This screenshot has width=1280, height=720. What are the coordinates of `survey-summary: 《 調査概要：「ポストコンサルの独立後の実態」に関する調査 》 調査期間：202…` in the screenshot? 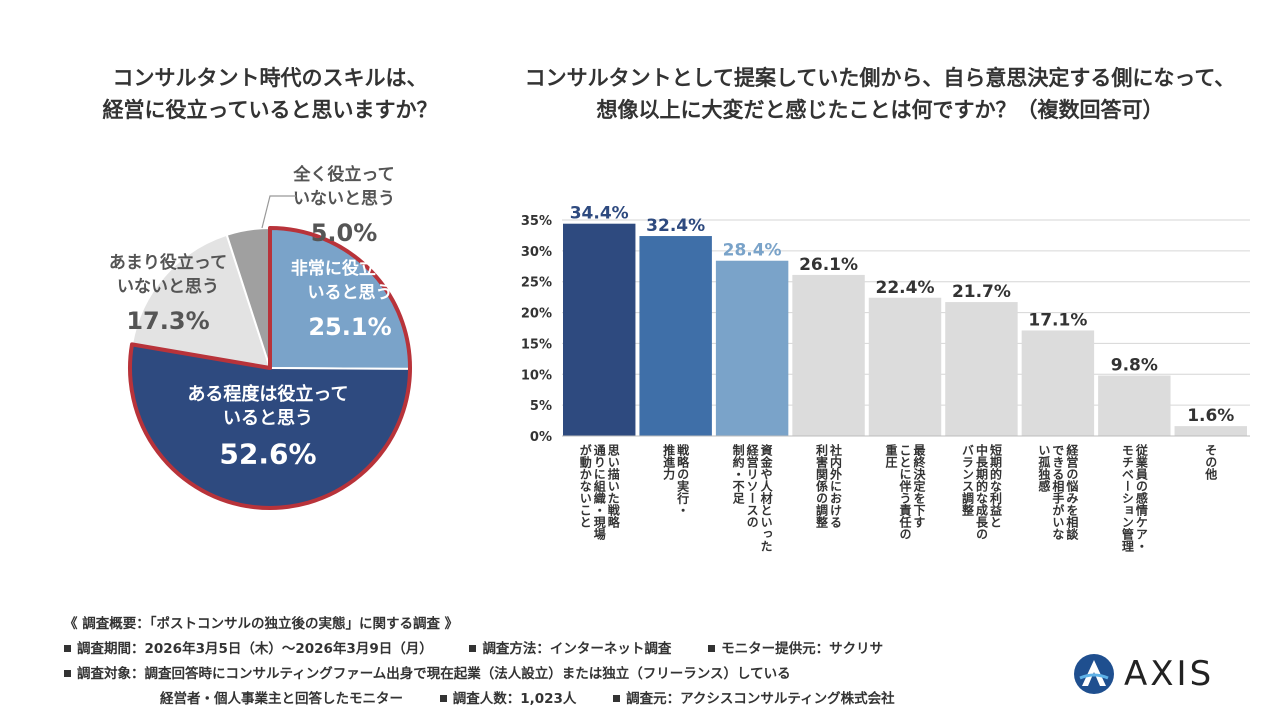 It's located at (564, 662).